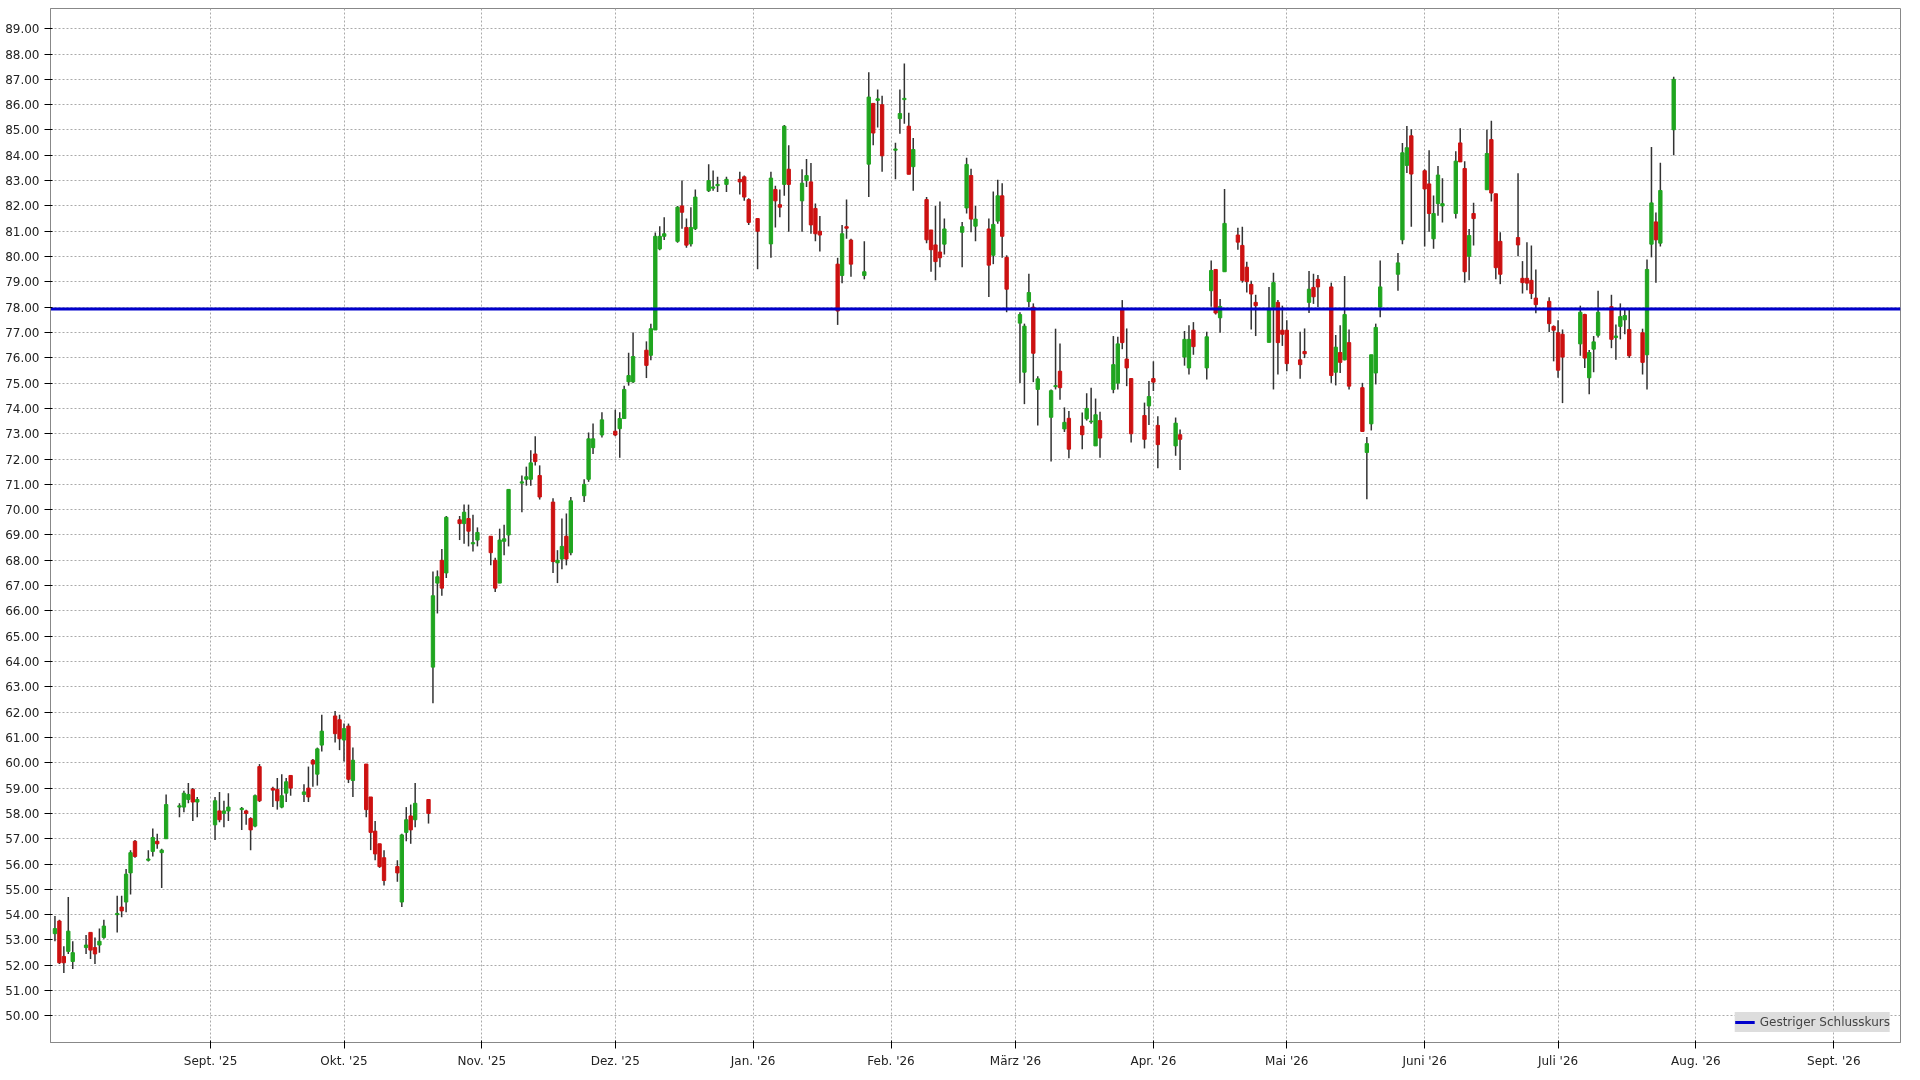 This screenshot has height=1080, width=1920. Describe the element at coordinates (22, 257) in the screenshot. I see `y-tick-label: 80.00` at that location.